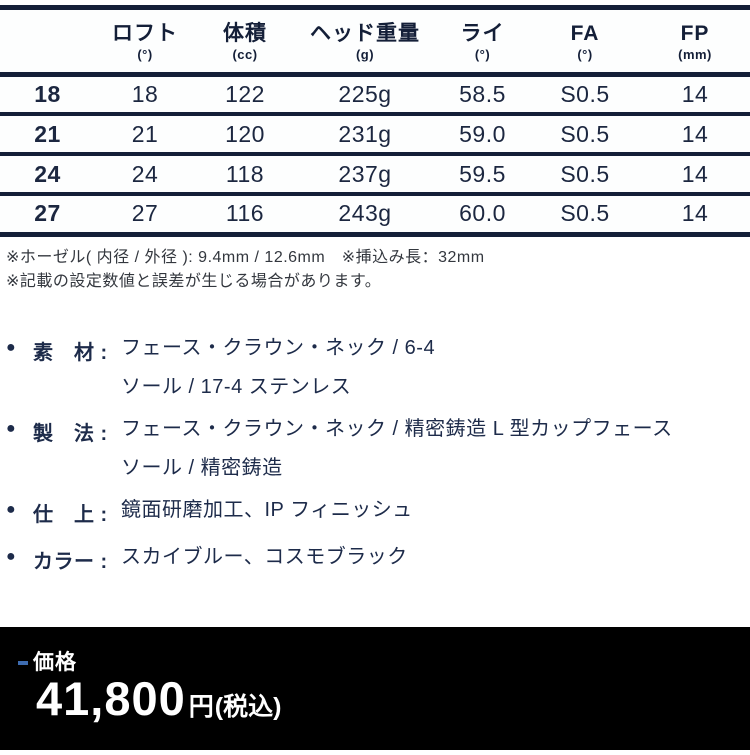 Image resolution: width=750 pixels, height=755 pixels. Describe the element at coordinates (202, 467) in the screenshot. I see `detail-line: ソール / 精密鋳造` at that location.